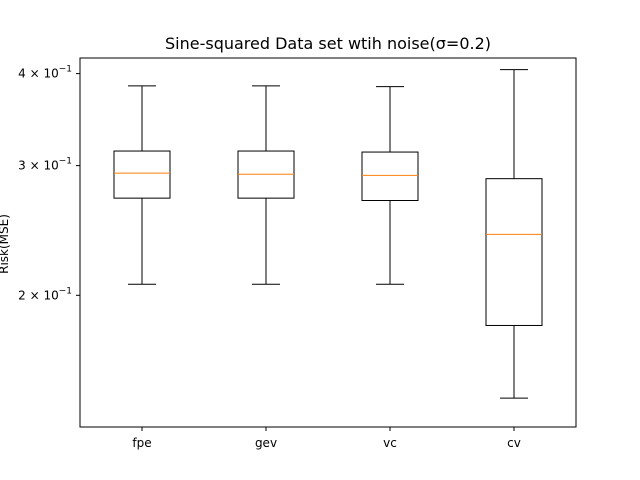  I want to click on y-tick-label: 4 × 10⁻¹, so click(45, 73).